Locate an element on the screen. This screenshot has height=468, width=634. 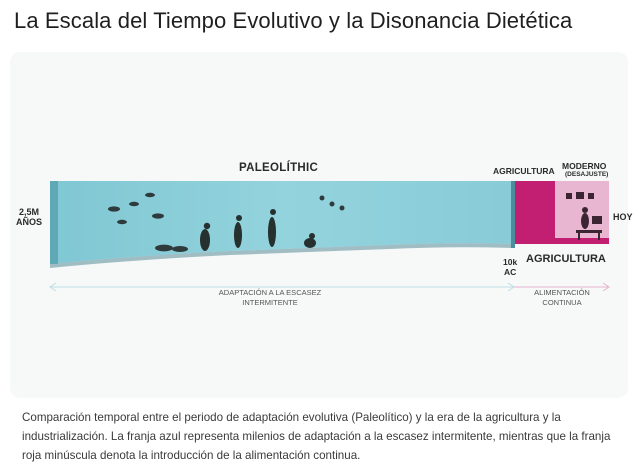
label-now: HOY is located at coordinates (623, 217).